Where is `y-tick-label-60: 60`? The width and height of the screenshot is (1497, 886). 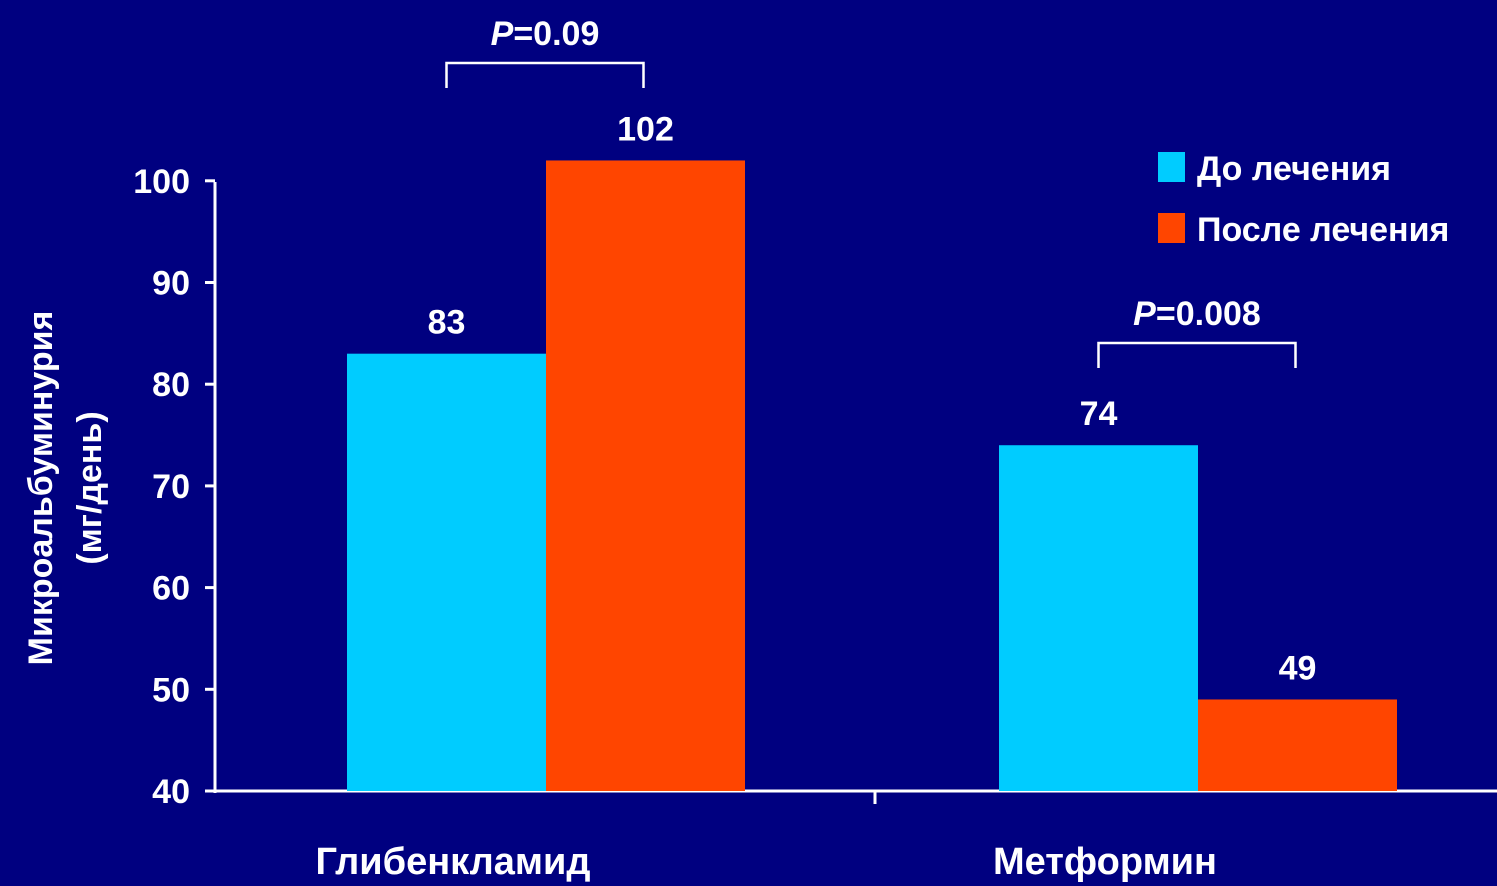 y-tick-label-60: 60 is located at coordinates (171, 589).